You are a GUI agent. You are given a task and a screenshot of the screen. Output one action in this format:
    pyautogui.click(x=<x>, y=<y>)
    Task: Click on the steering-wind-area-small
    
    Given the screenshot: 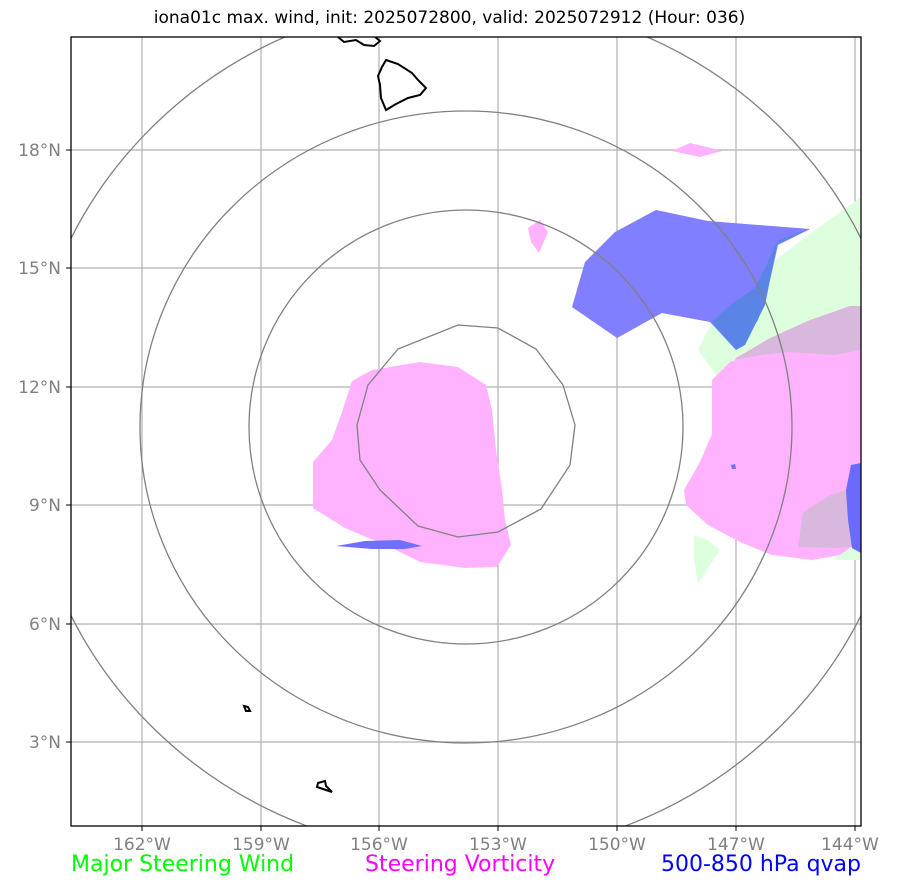 What is the action you would take?
    pyautogui.click(x=707, y=559)
    